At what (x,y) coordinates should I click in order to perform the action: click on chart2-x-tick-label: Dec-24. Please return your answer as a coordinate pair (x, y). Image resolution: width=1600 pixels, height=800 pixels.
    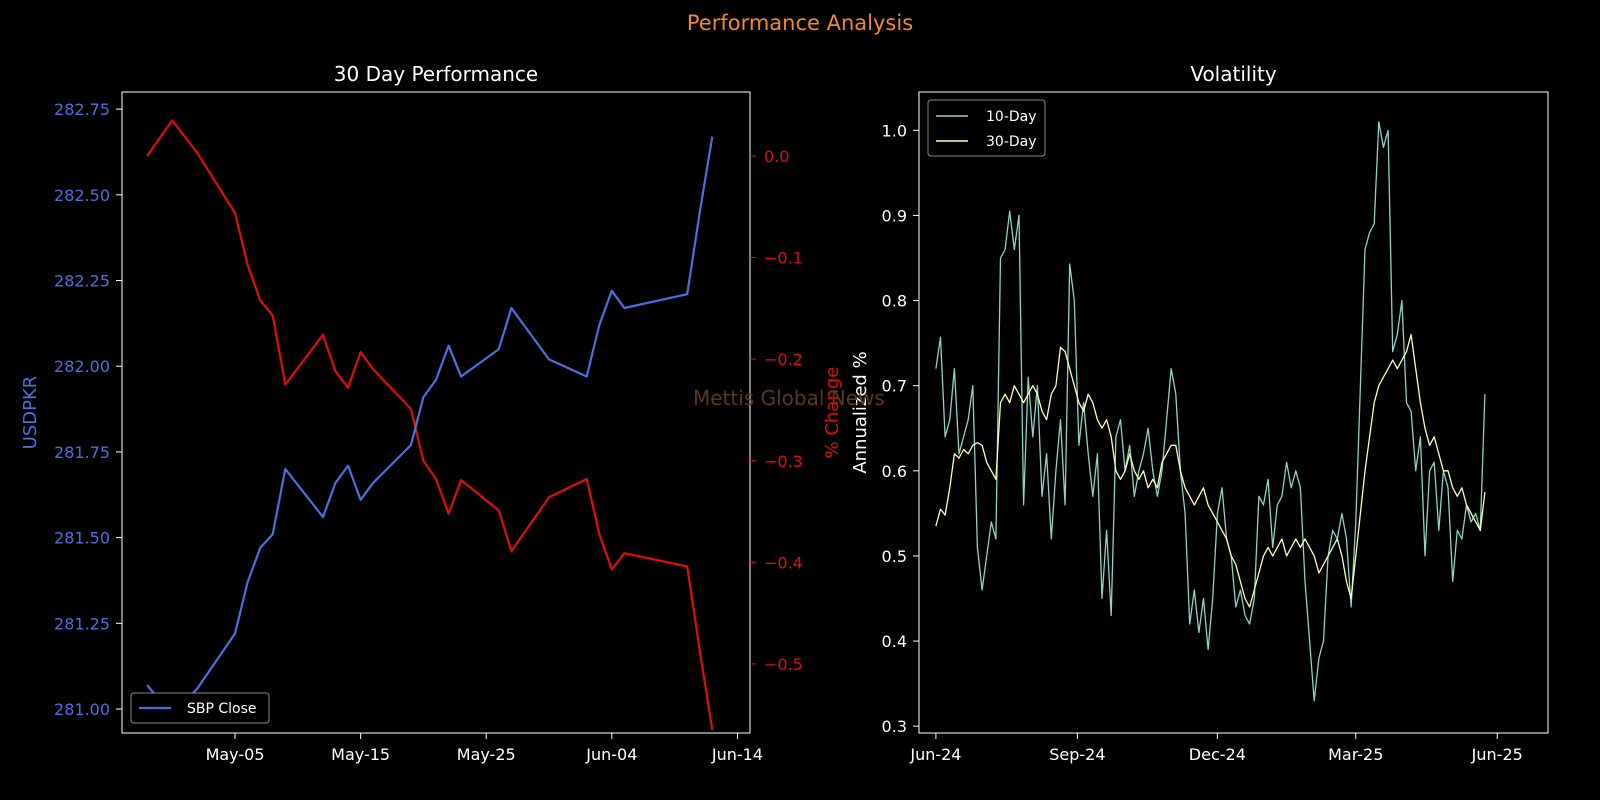
    Looking at the image, I should click on (1217, 754).